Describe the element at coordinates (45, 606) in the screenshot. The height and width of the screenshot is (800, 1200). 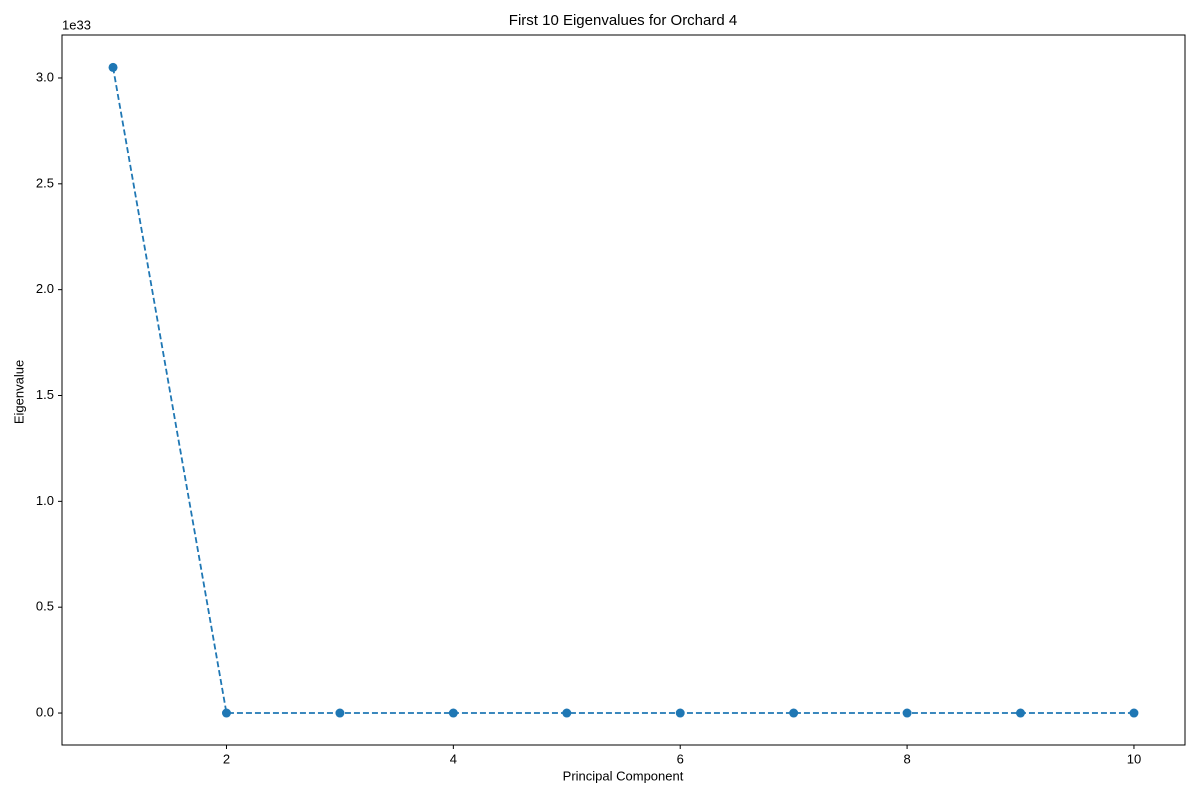
I see `y-tick-label: 0.5` at that location.